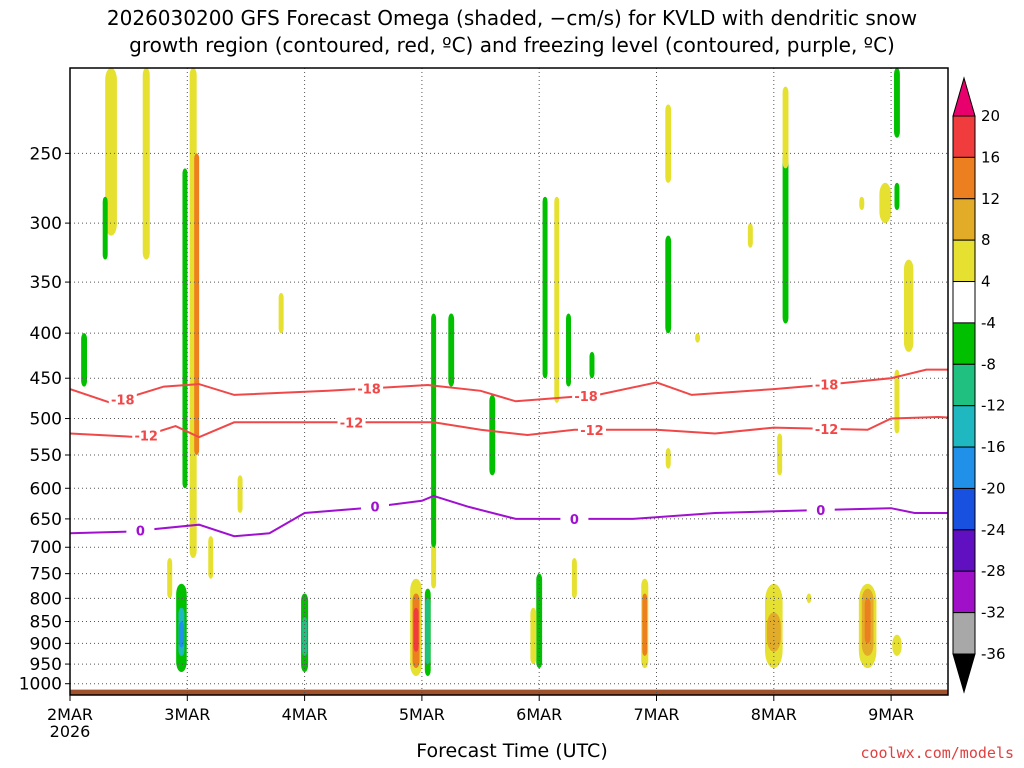 The height and width of the screenshot is (768, 1024). What do you see at coordinates (993, 447) in the screenshot?
I see `colorbar-label: -16` at bounding box center [993, 447].